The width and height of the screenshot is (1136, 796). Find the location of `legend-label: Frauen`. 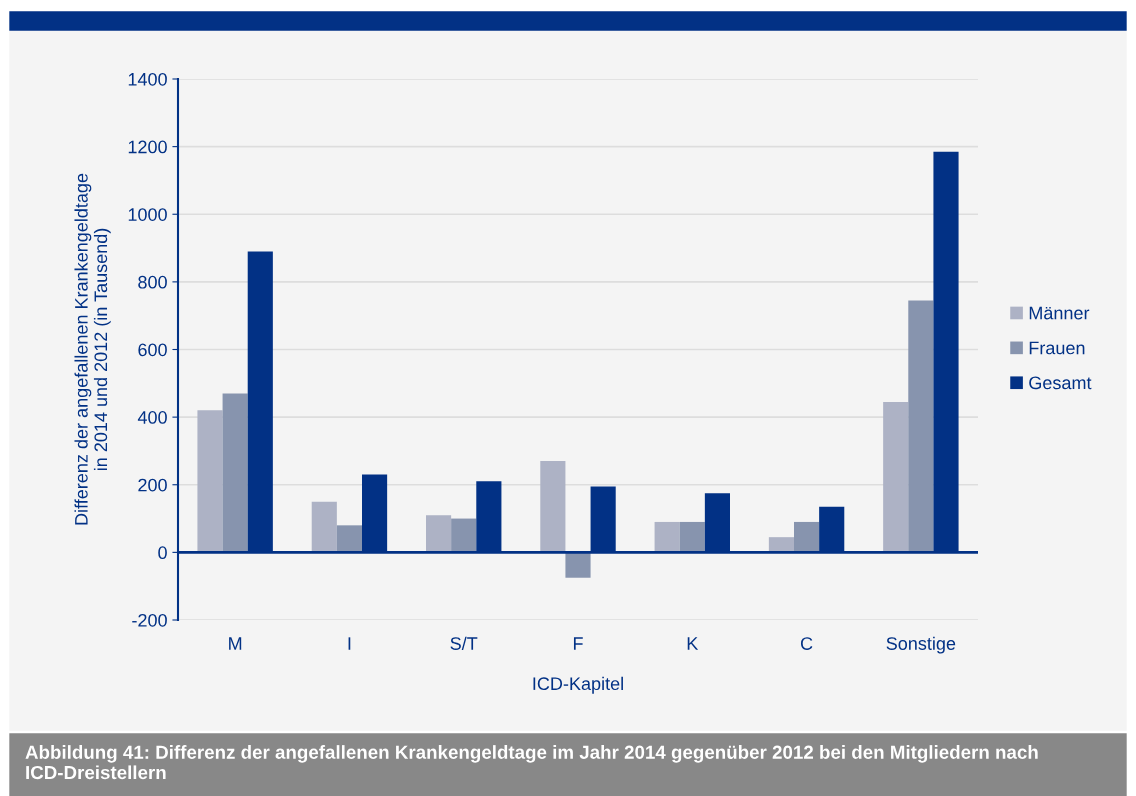

legend-label: Frauen is located at coordinates (1057, 348).